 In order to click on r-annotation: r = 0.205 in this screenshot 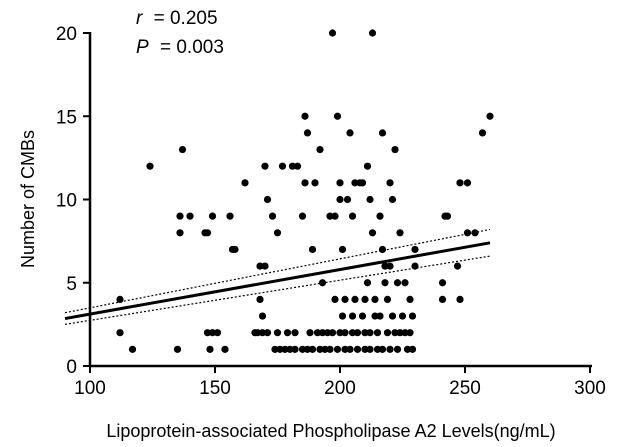, I will do `click(177, 18)`.